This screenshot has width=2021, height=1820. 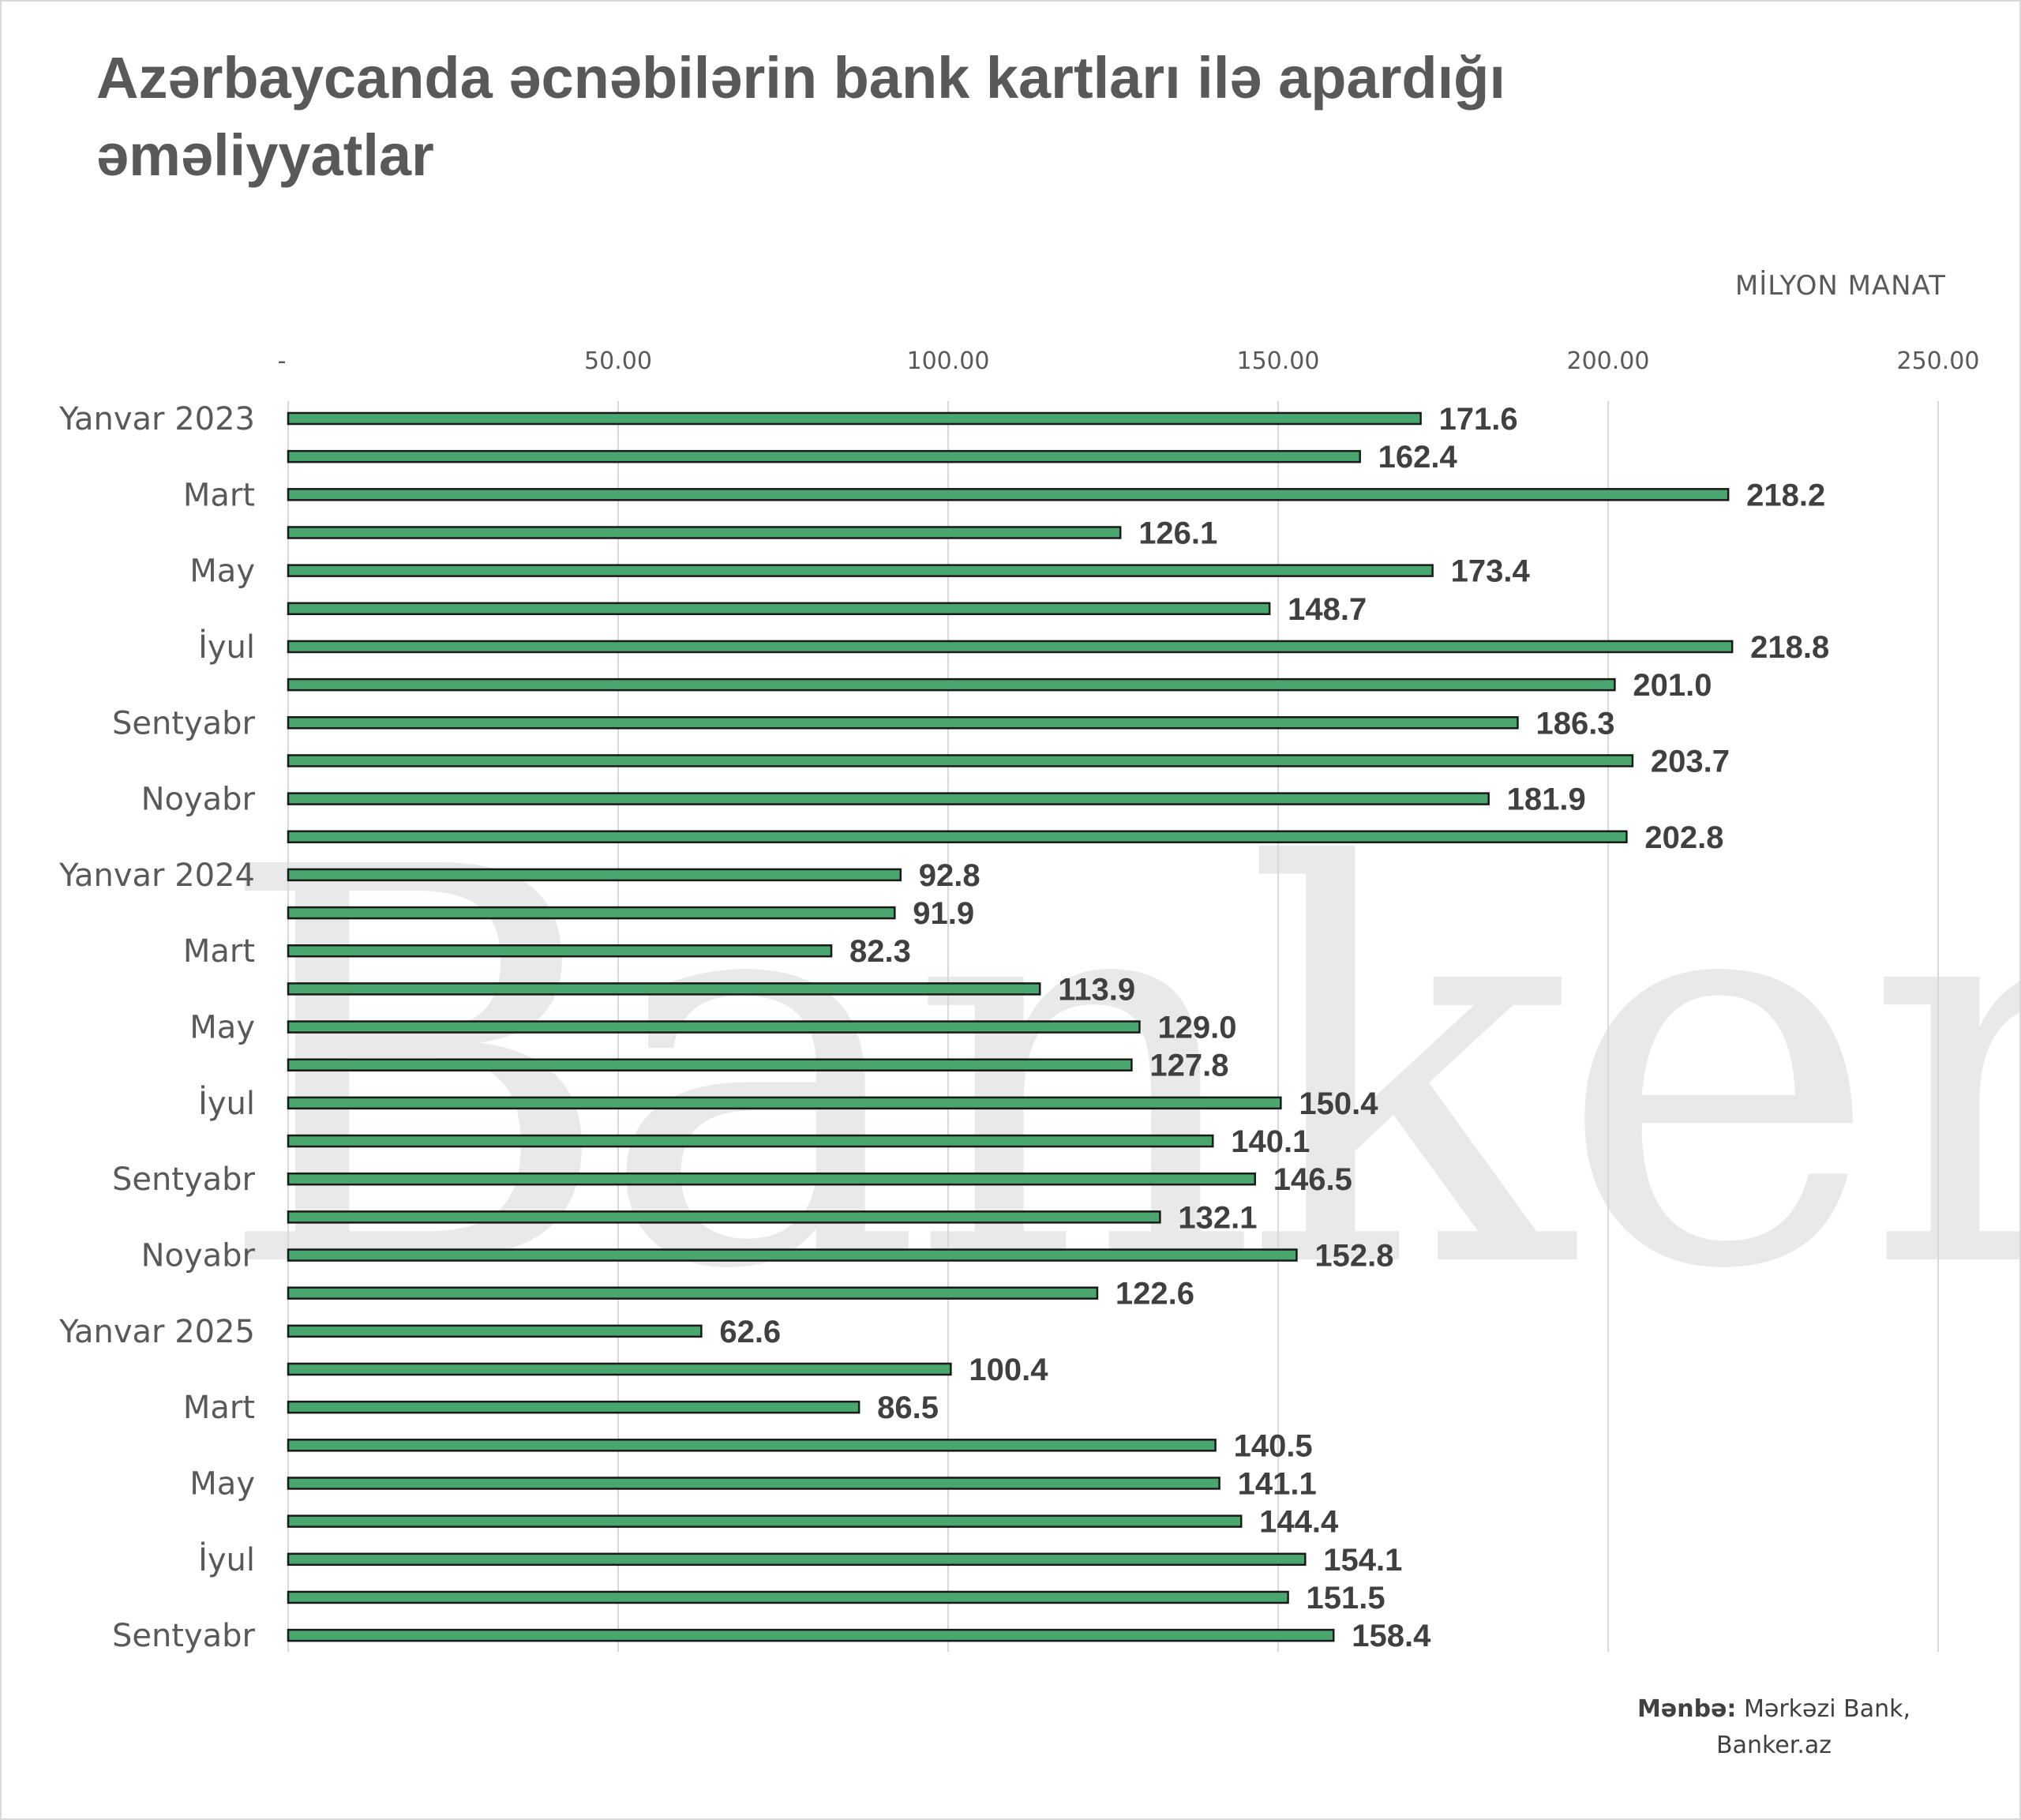 I want to click on data-label: 140.5, so click(x=1273, y=1445).